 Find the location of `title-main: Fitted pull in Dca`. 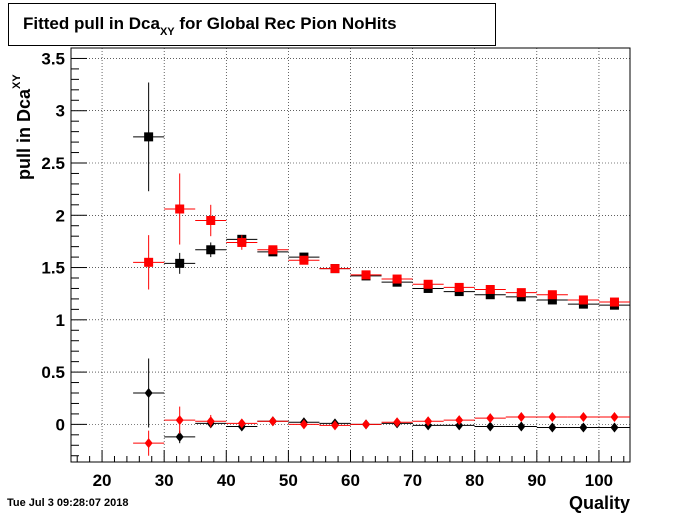

title-main: Fitted pull in Dca is located at coordinates (91, 23).